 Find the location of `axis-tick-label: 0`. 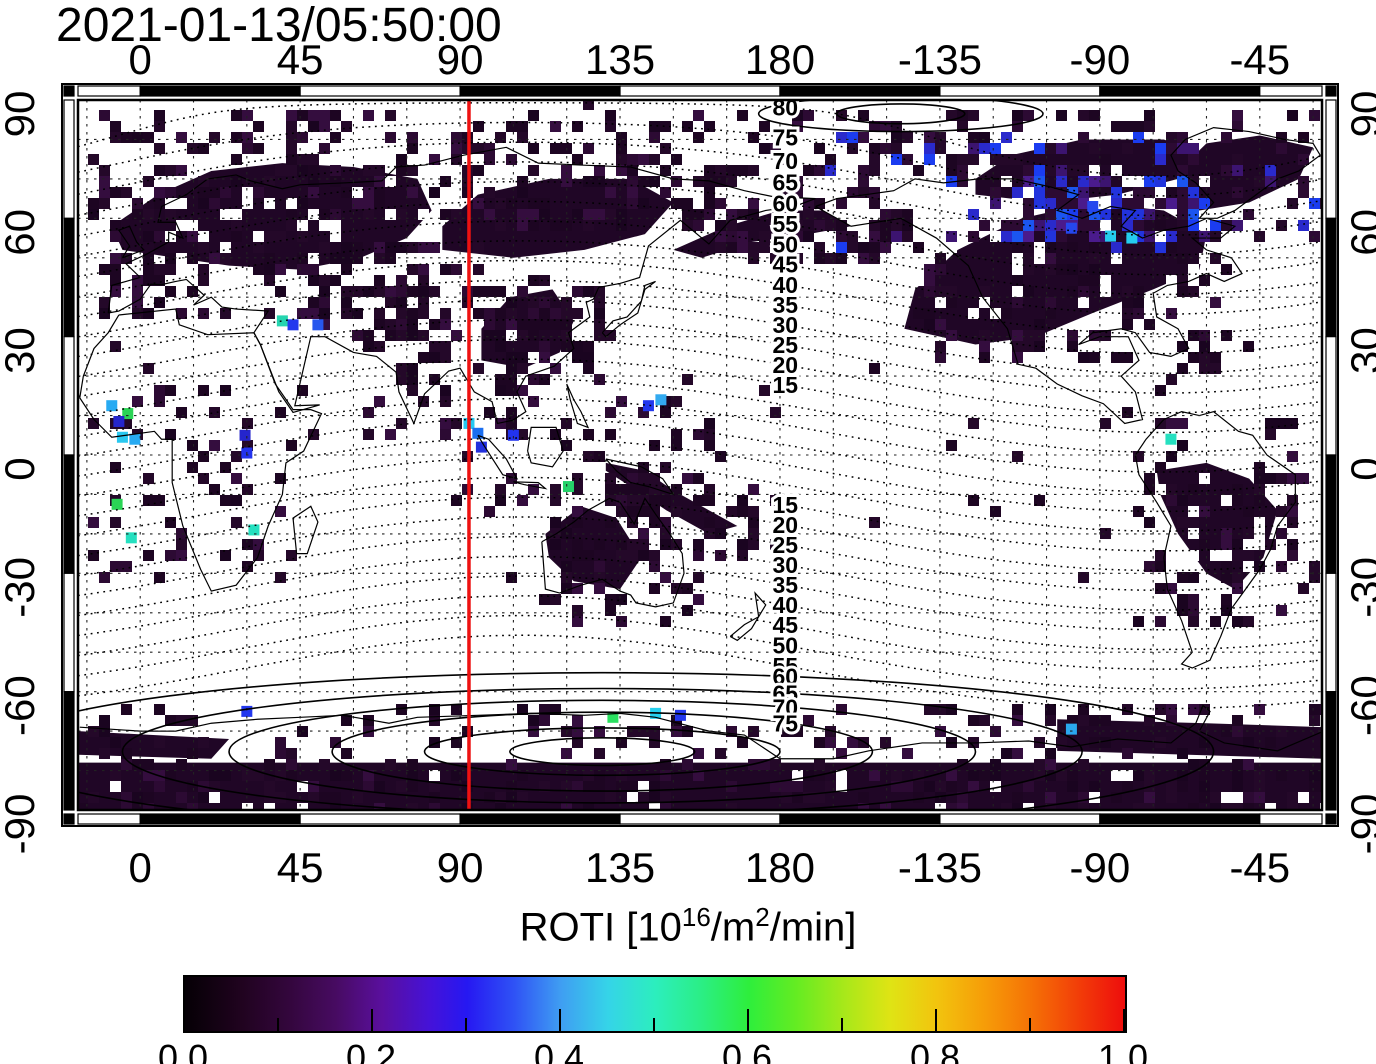

axis-tick-label: 0 is located at coordinates (140, 59).